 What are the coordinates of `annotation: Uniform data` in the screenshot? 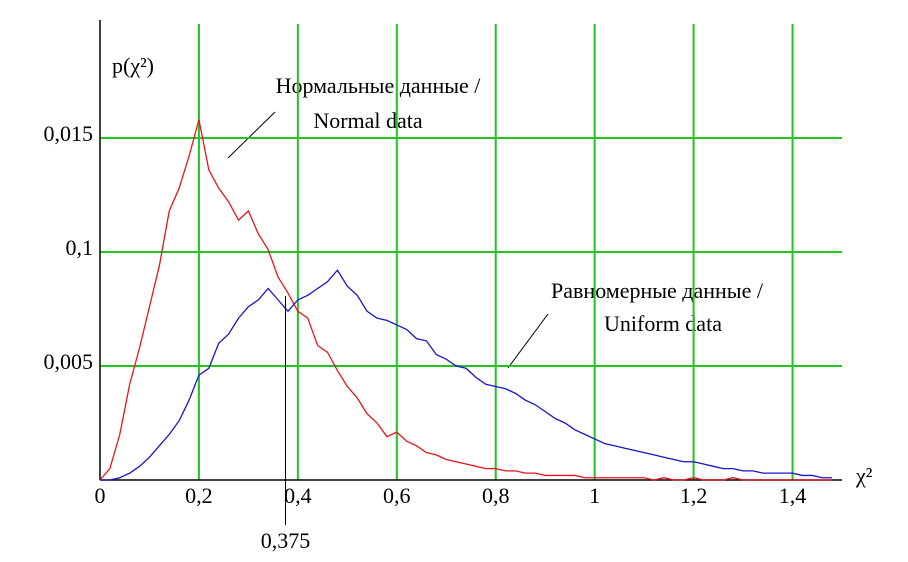 It's located at (663, 323).